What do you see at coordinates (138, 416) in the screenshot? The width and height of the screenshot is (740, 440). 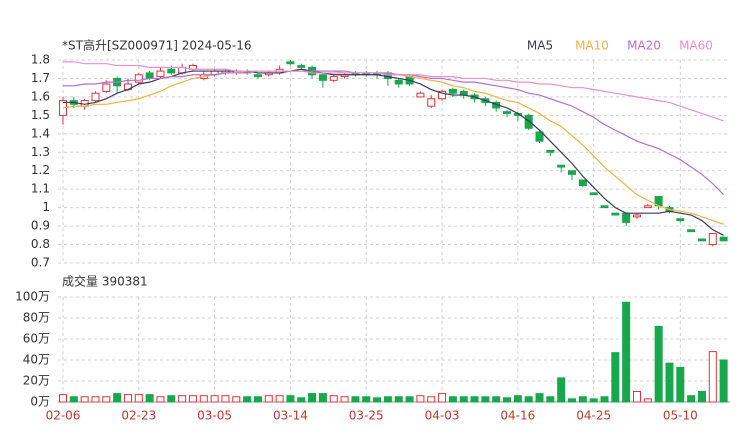 I see `x-tick-label: 02-23` at bounding box center [138, 416].